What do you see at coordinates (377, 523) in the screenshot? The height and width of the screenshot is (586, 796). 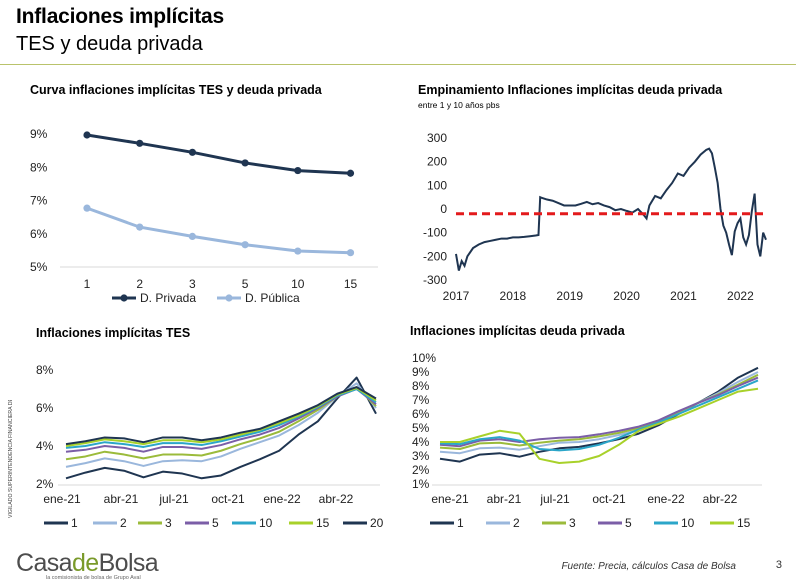 I see `chart3-legend-label: 20` at bounding box center [377, 523].